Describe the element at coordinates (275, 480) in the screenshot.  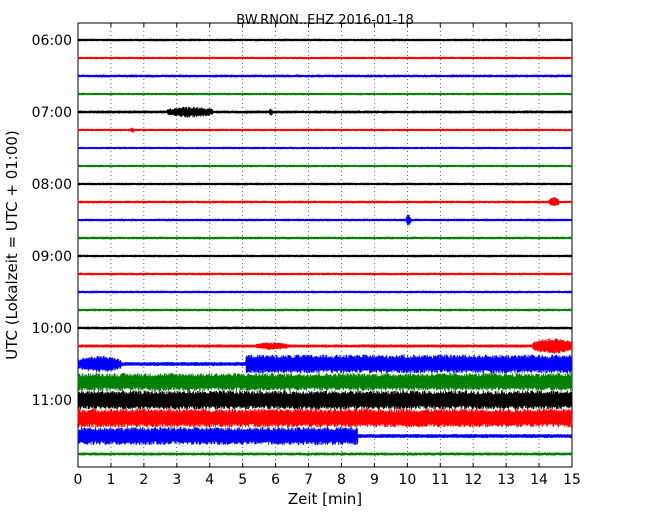
I see `x-tick-label: 6` at that location.